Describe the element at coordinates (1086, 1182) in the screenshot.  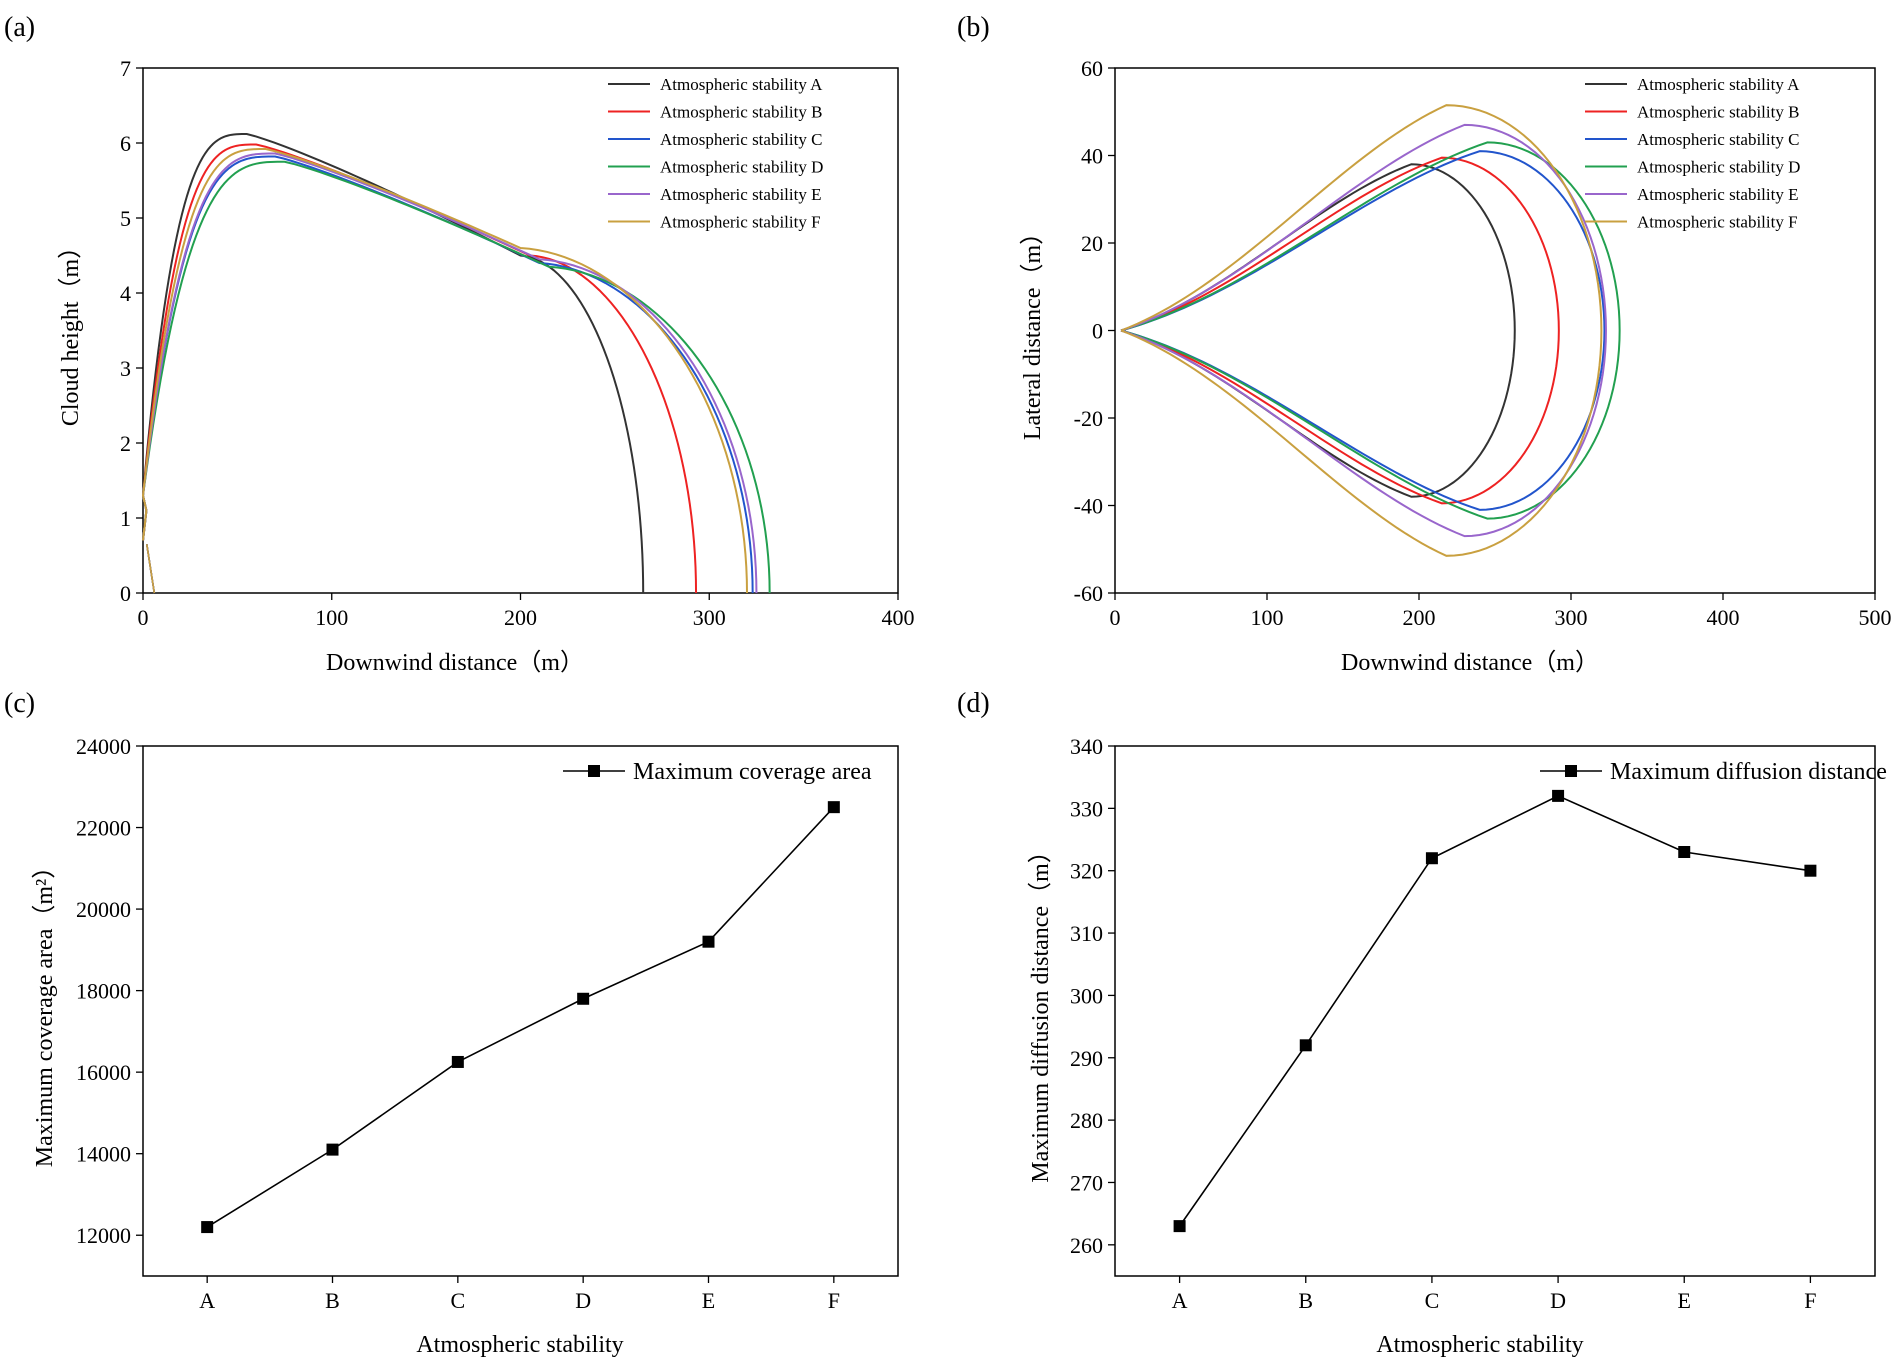
I see `y-tick-label: 270` at that location.